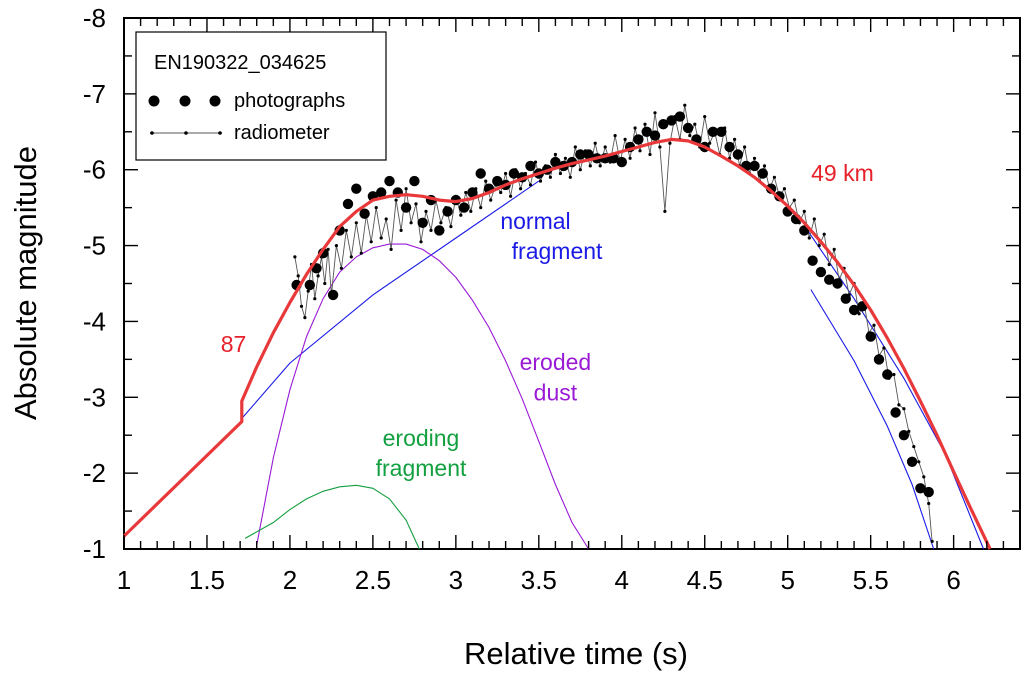 The height and width of the screenshot is (675, 1026). Describe the element at coordinates (705, 580) in the screenshot. I see `x-tick-label: 4.5` at that location.